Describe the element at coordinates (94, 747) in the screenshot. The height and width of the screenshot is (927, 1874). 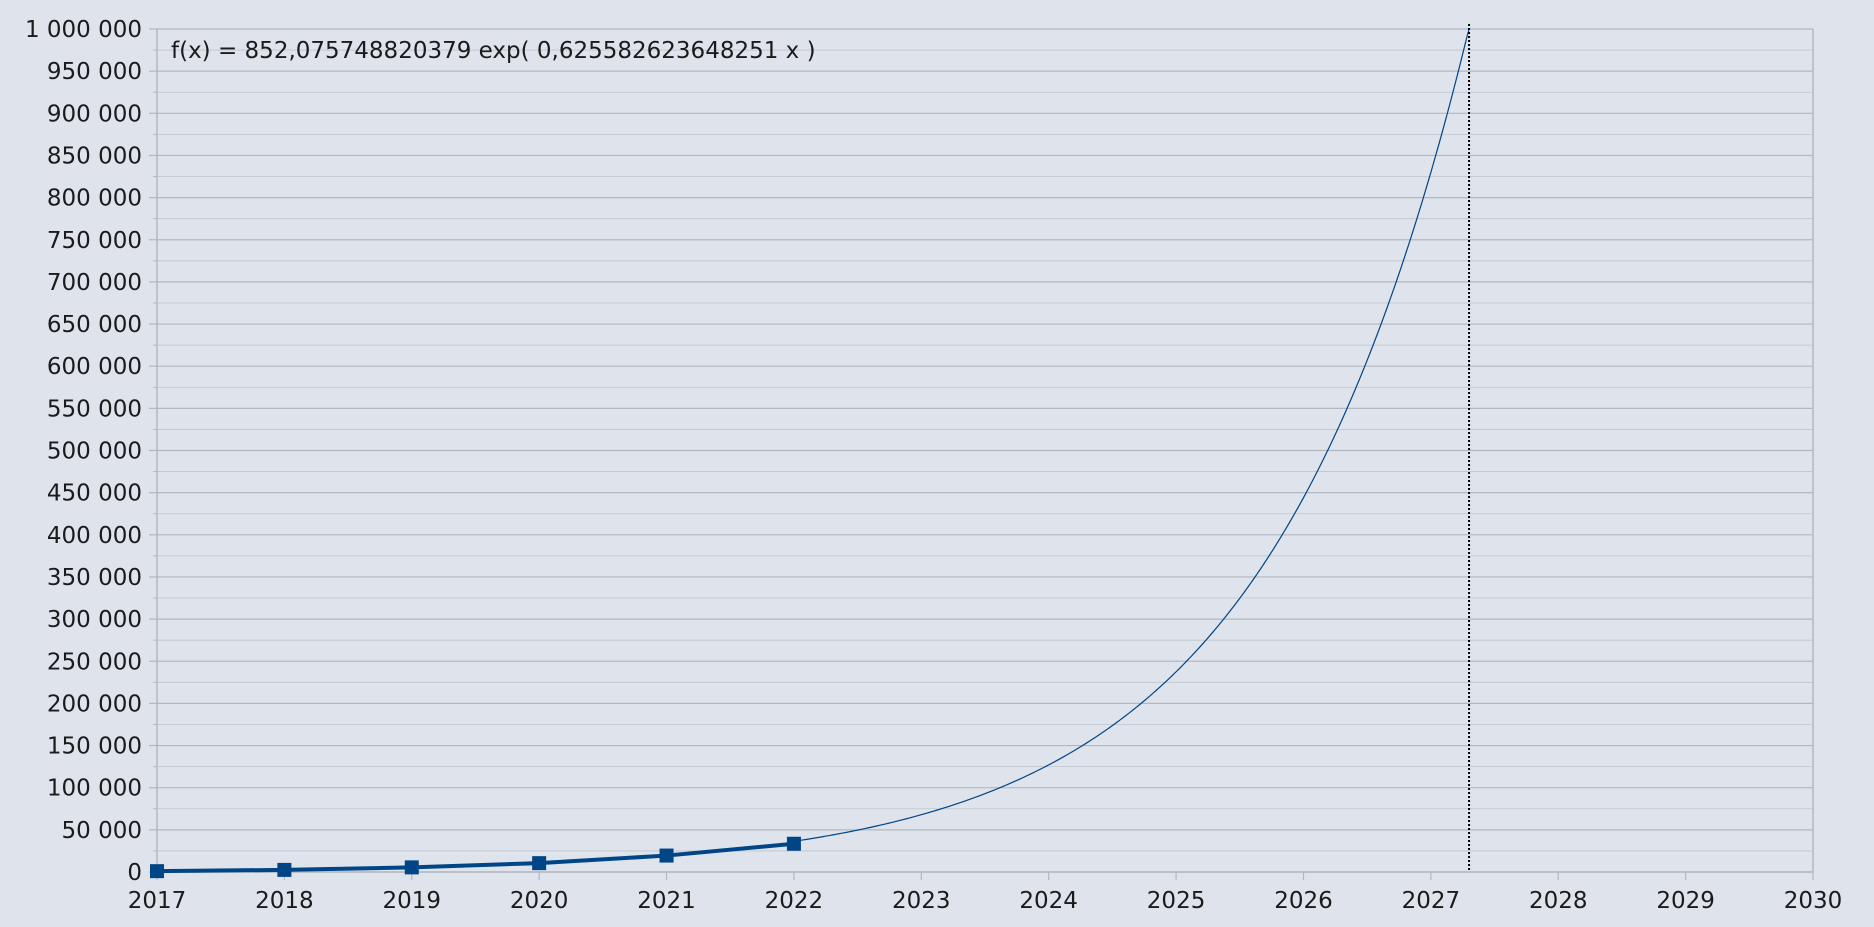
I see `y-tick-label: 150 000` at that location.